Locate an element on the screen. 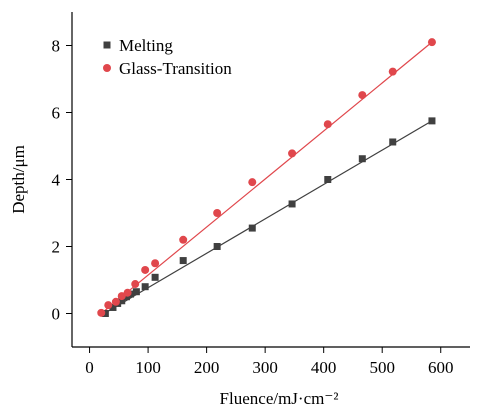 The image size is (485, 411). legend-label: Glass-Transition is located at coordinates (175, 68).